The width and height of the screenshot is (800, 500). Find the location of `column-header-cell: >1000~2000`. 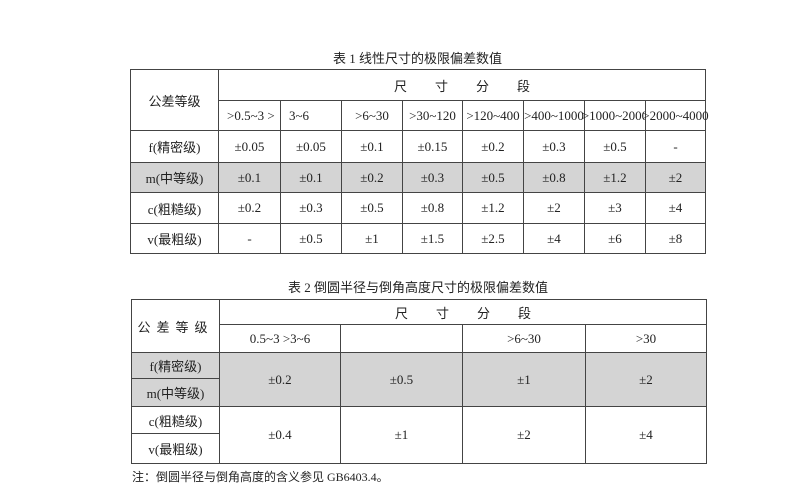

column-header-cell: >1000~2000 is located at coordinates (615, 115).